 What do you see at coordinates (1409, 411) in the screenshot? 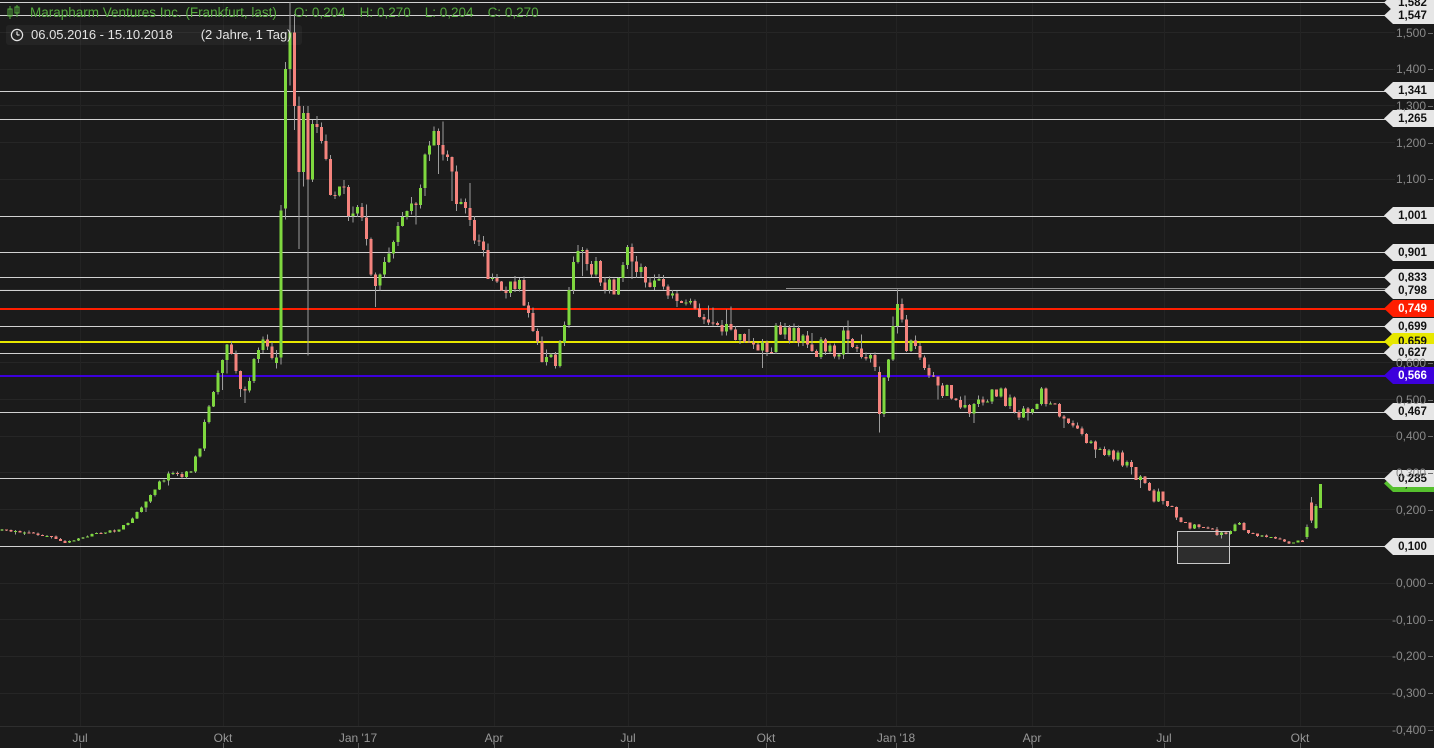
I see `price-tag: 0,467` at bounding box center [1409, 411].